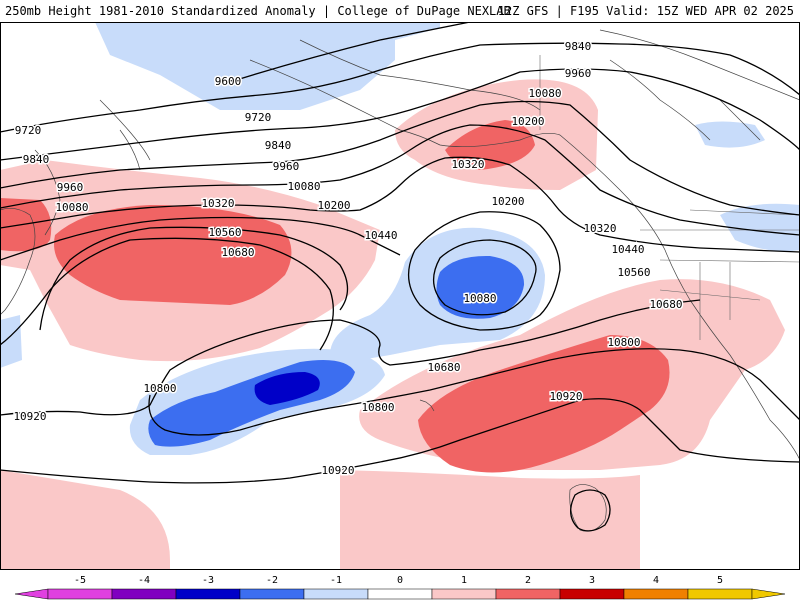 This screenshot has height=600, width=800. What do you see at coordinates (228, 81) in the screenshot?
I see `contour-label: 9600` at bounding box center [228, 81].